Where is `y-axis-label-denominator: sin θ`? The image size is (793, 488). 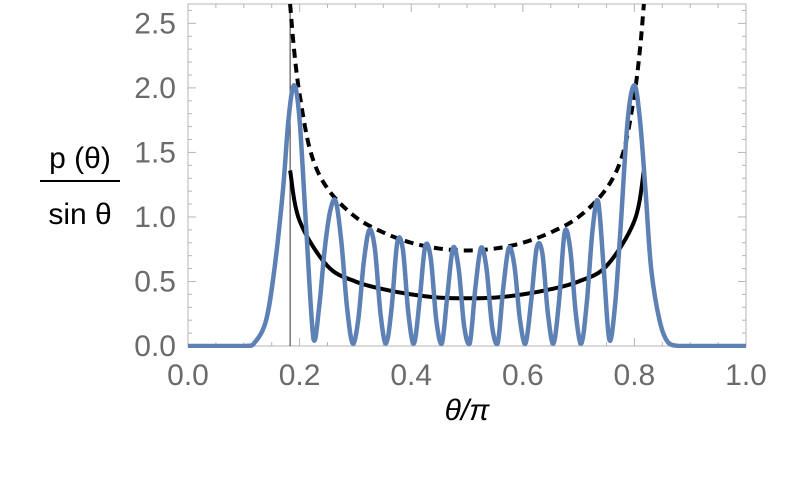
y-axis-label-denominator: sin θ is located at coordinates (79, 214).